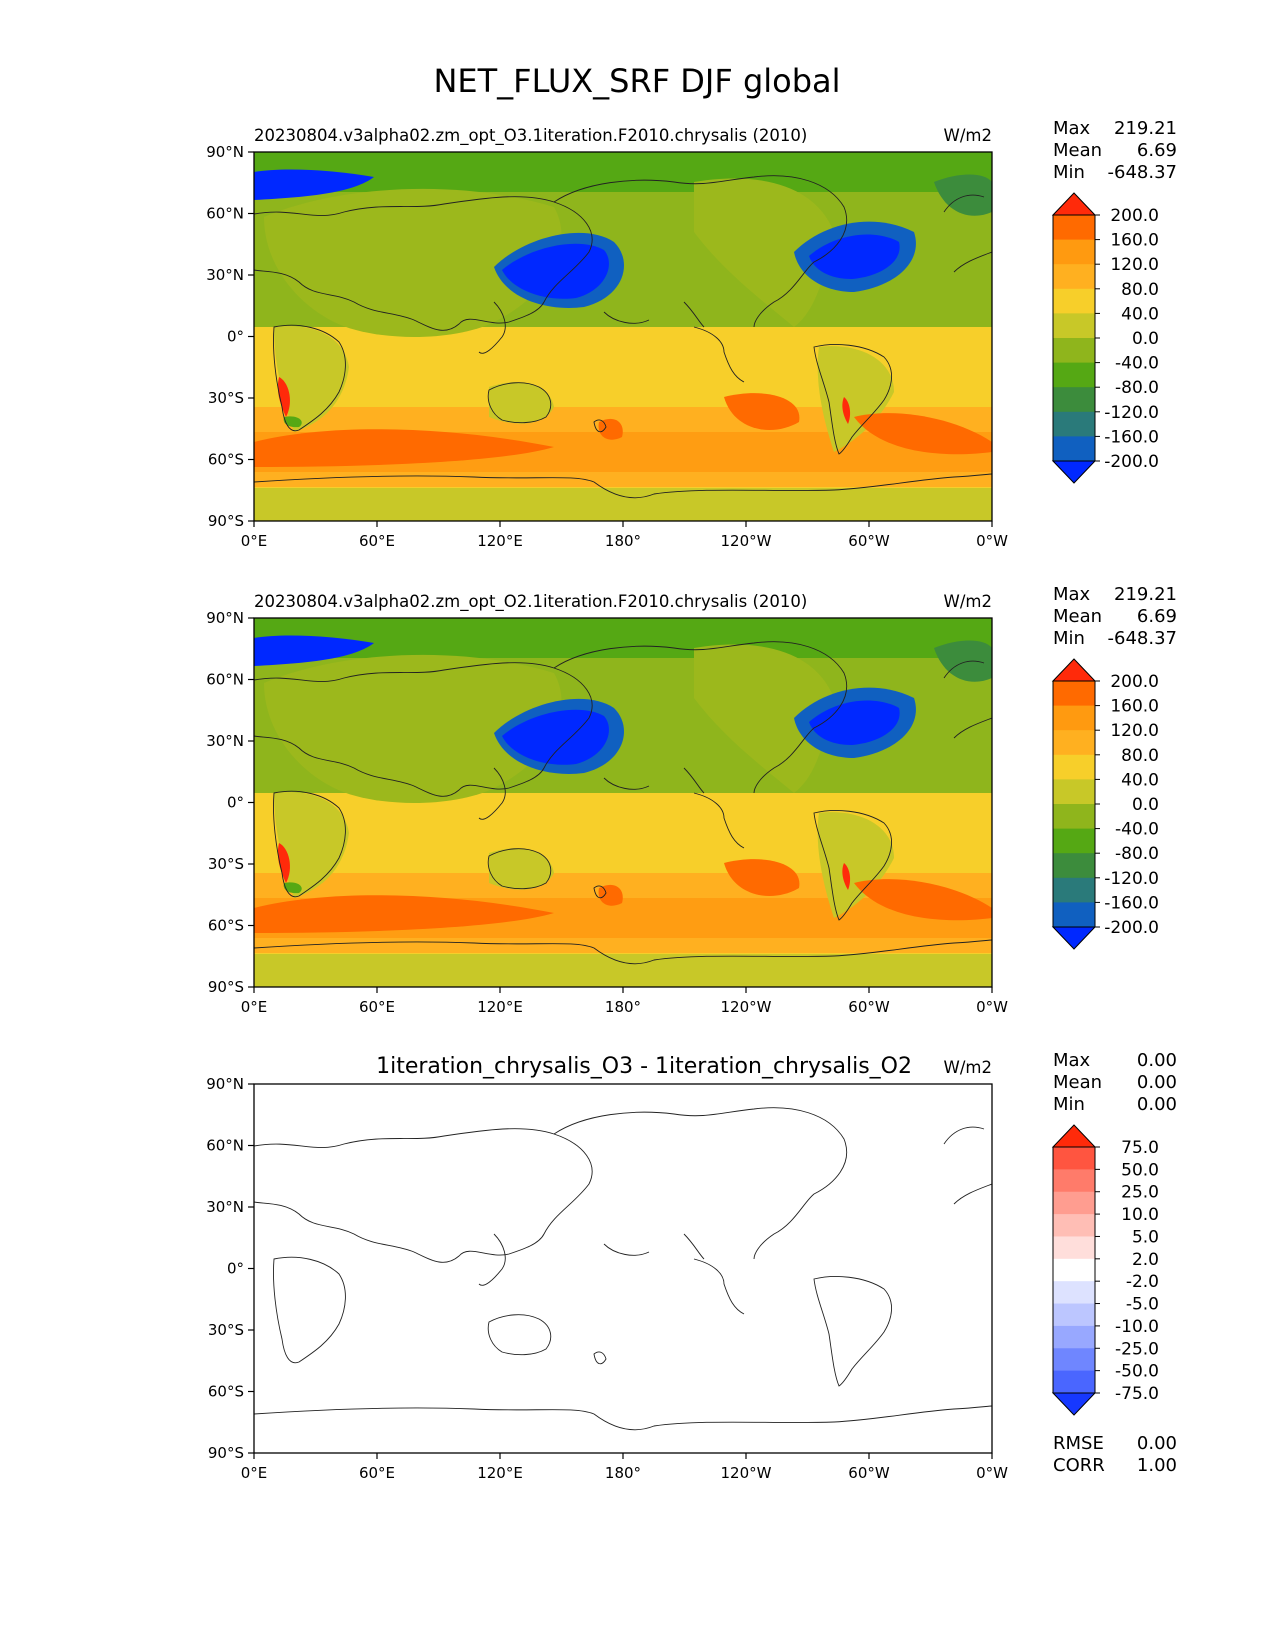  What do you see at coordinates (235, 337) in the screenshot?
I see `lat-tick-label: 0°` at bounding box center [235, 337].